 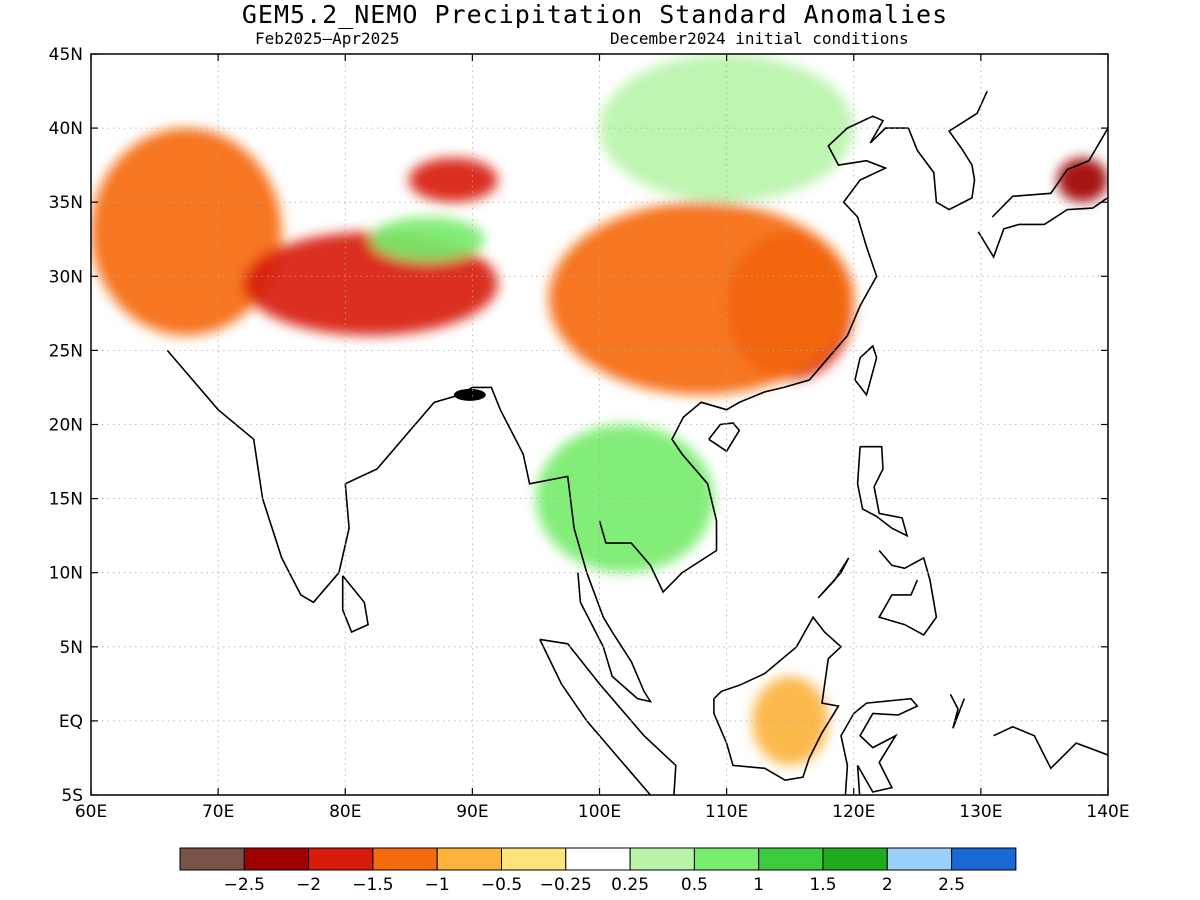 I want to click on lon-tick-label: 130E, so click(x=980, y=812).